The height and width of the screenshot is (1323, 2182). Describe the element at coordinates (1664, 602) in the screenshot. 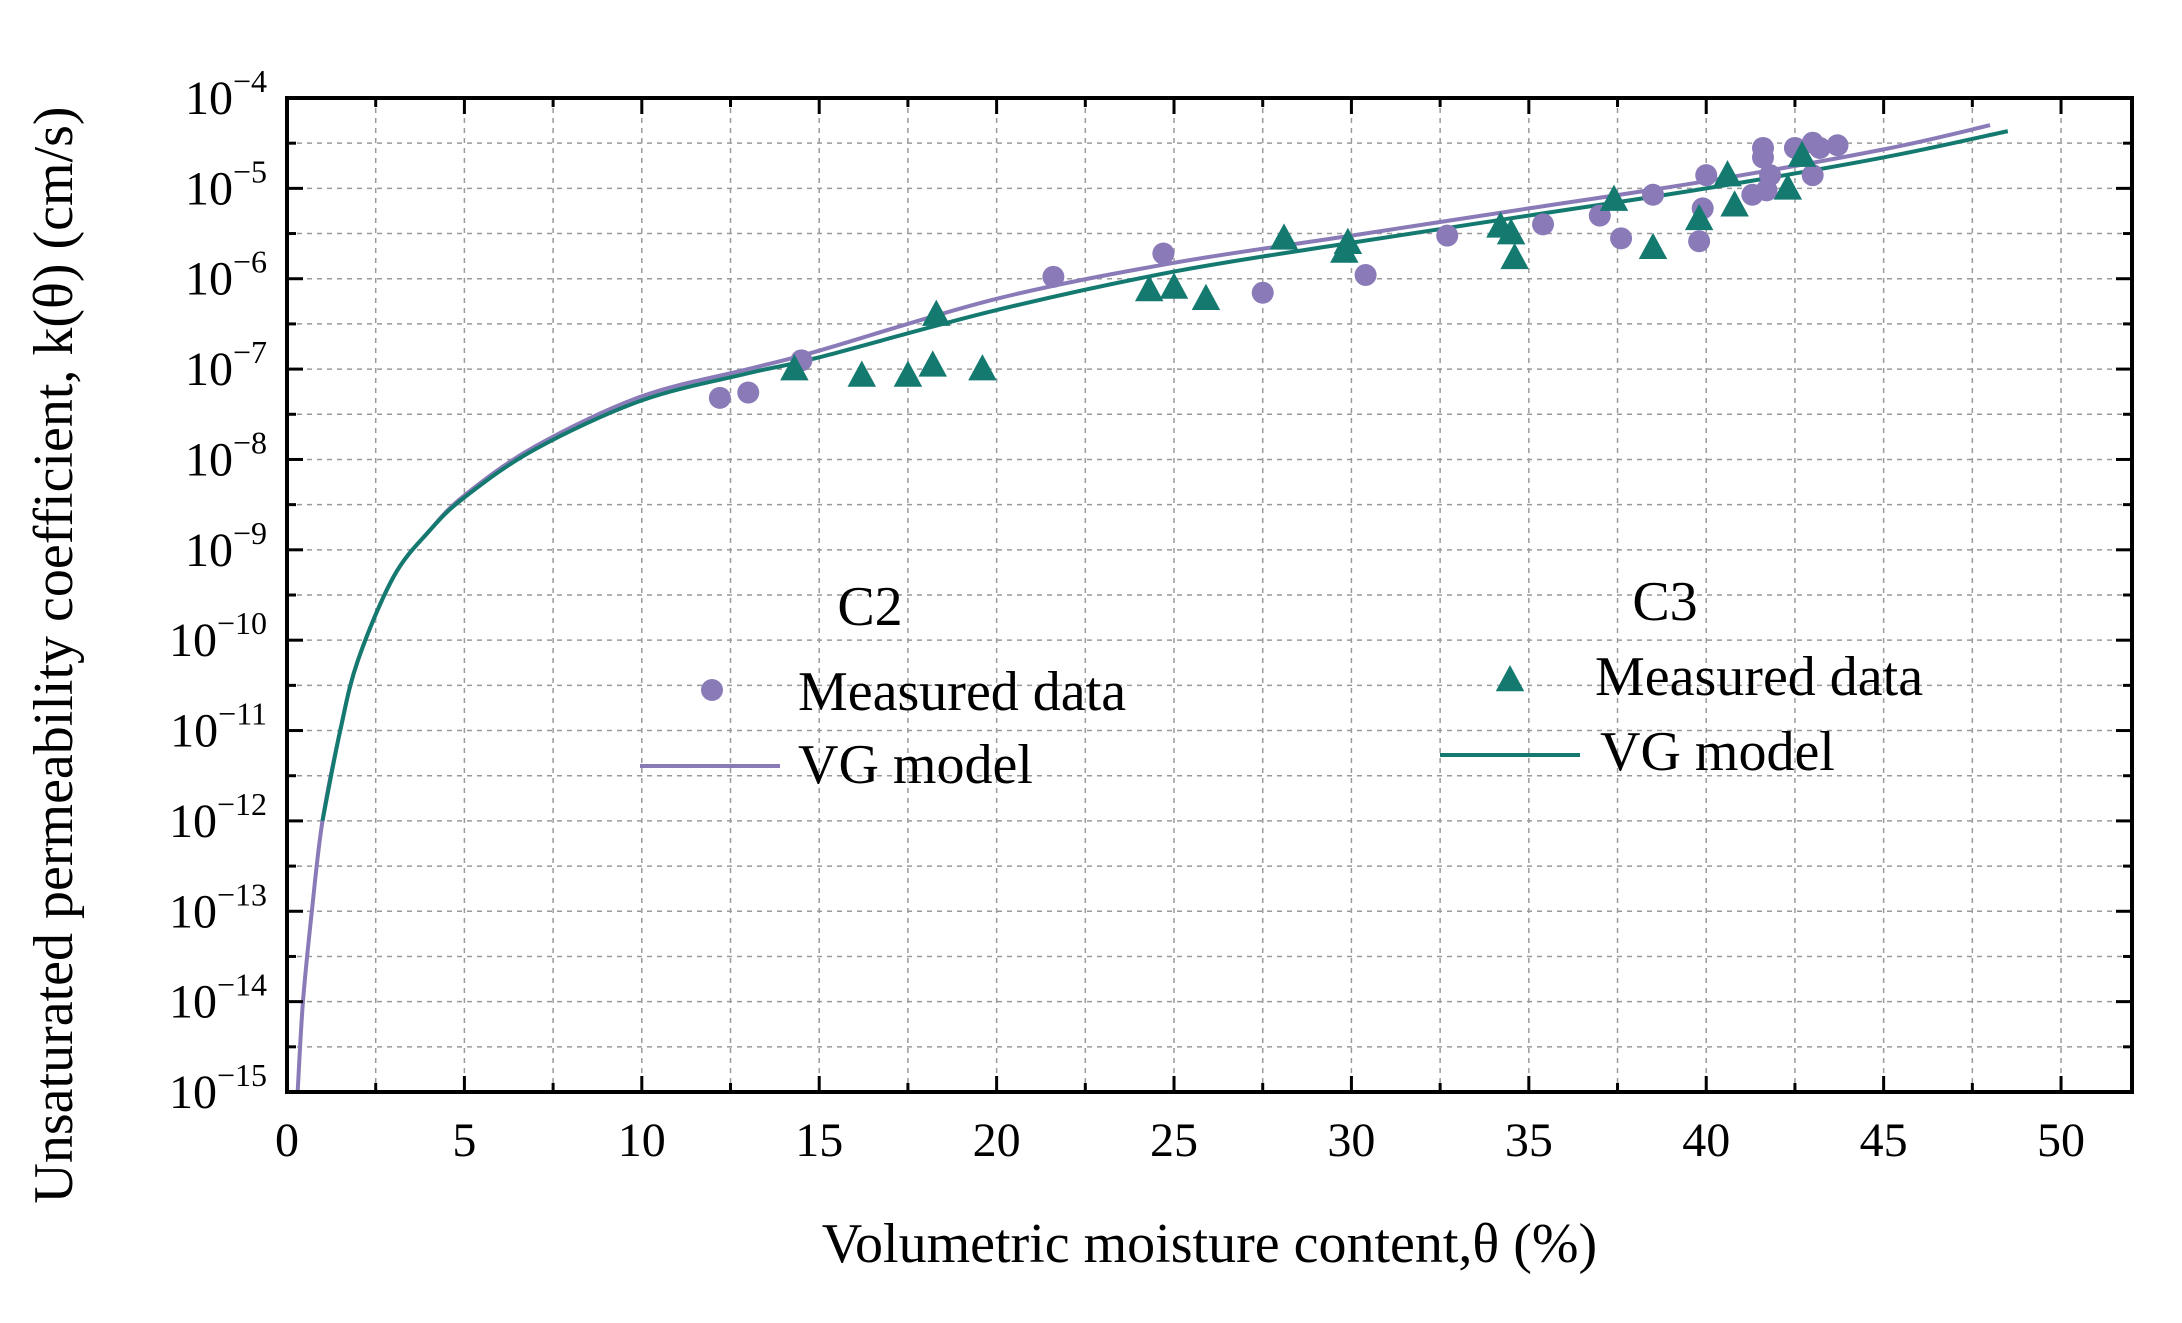

I see `legend-group-header: C3` at that location.